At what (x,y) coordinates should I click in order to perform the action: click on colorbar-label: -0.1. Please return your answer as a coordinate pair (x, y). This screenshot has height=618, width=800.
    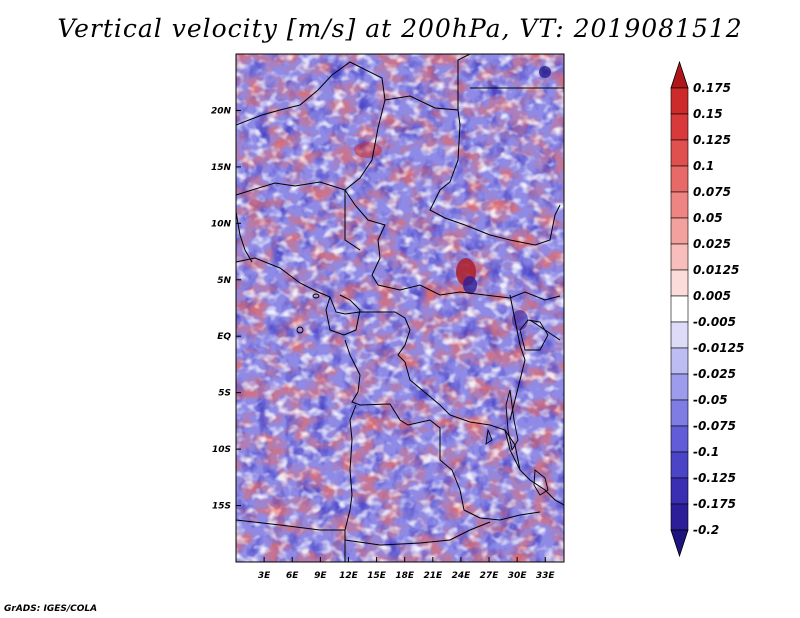
    Looking at the image, I should click on (706, 452).